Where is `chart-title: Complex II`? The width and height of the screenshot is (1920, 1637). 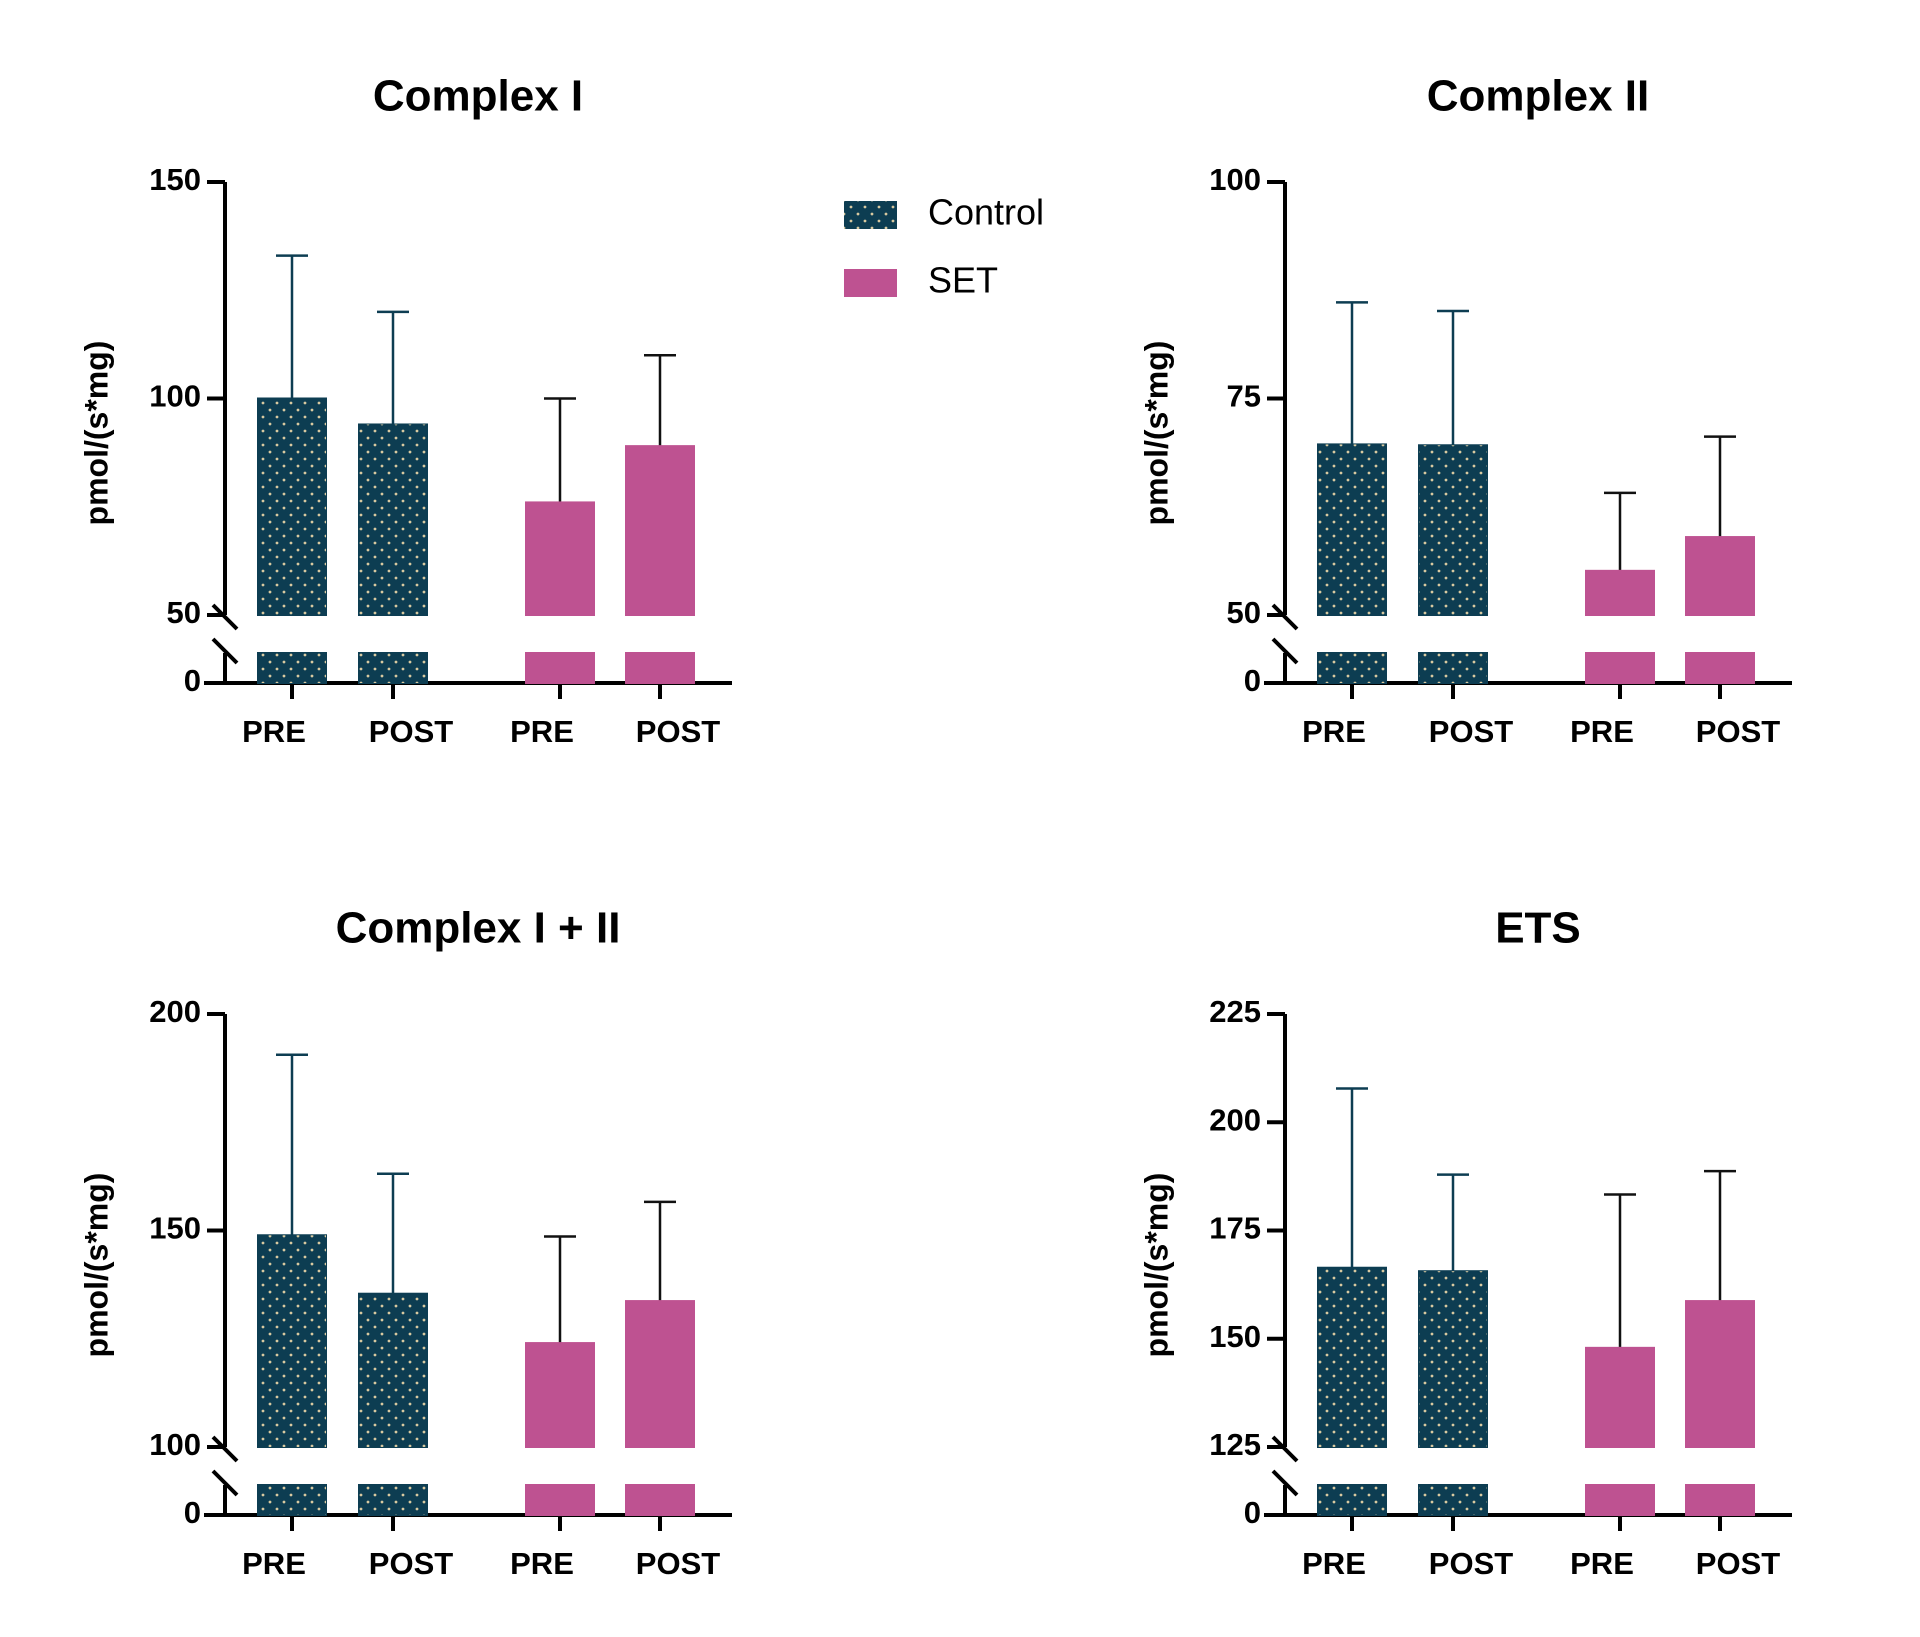
chart-title: Complex II is located at coordinates (1538, 96).